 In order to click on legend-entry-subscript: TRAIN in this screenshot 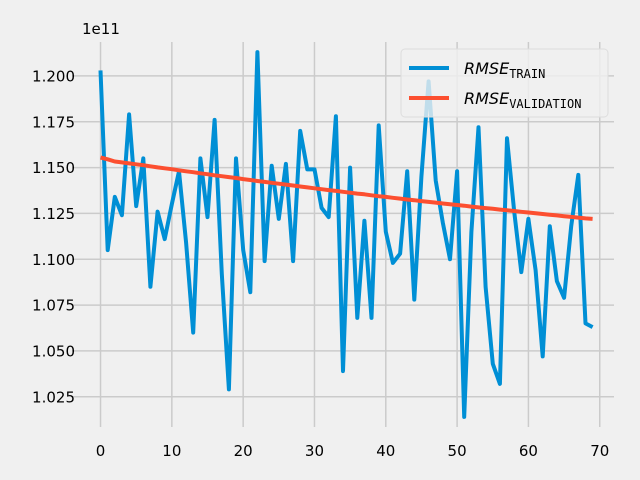, I will do `click(527, 74)`.